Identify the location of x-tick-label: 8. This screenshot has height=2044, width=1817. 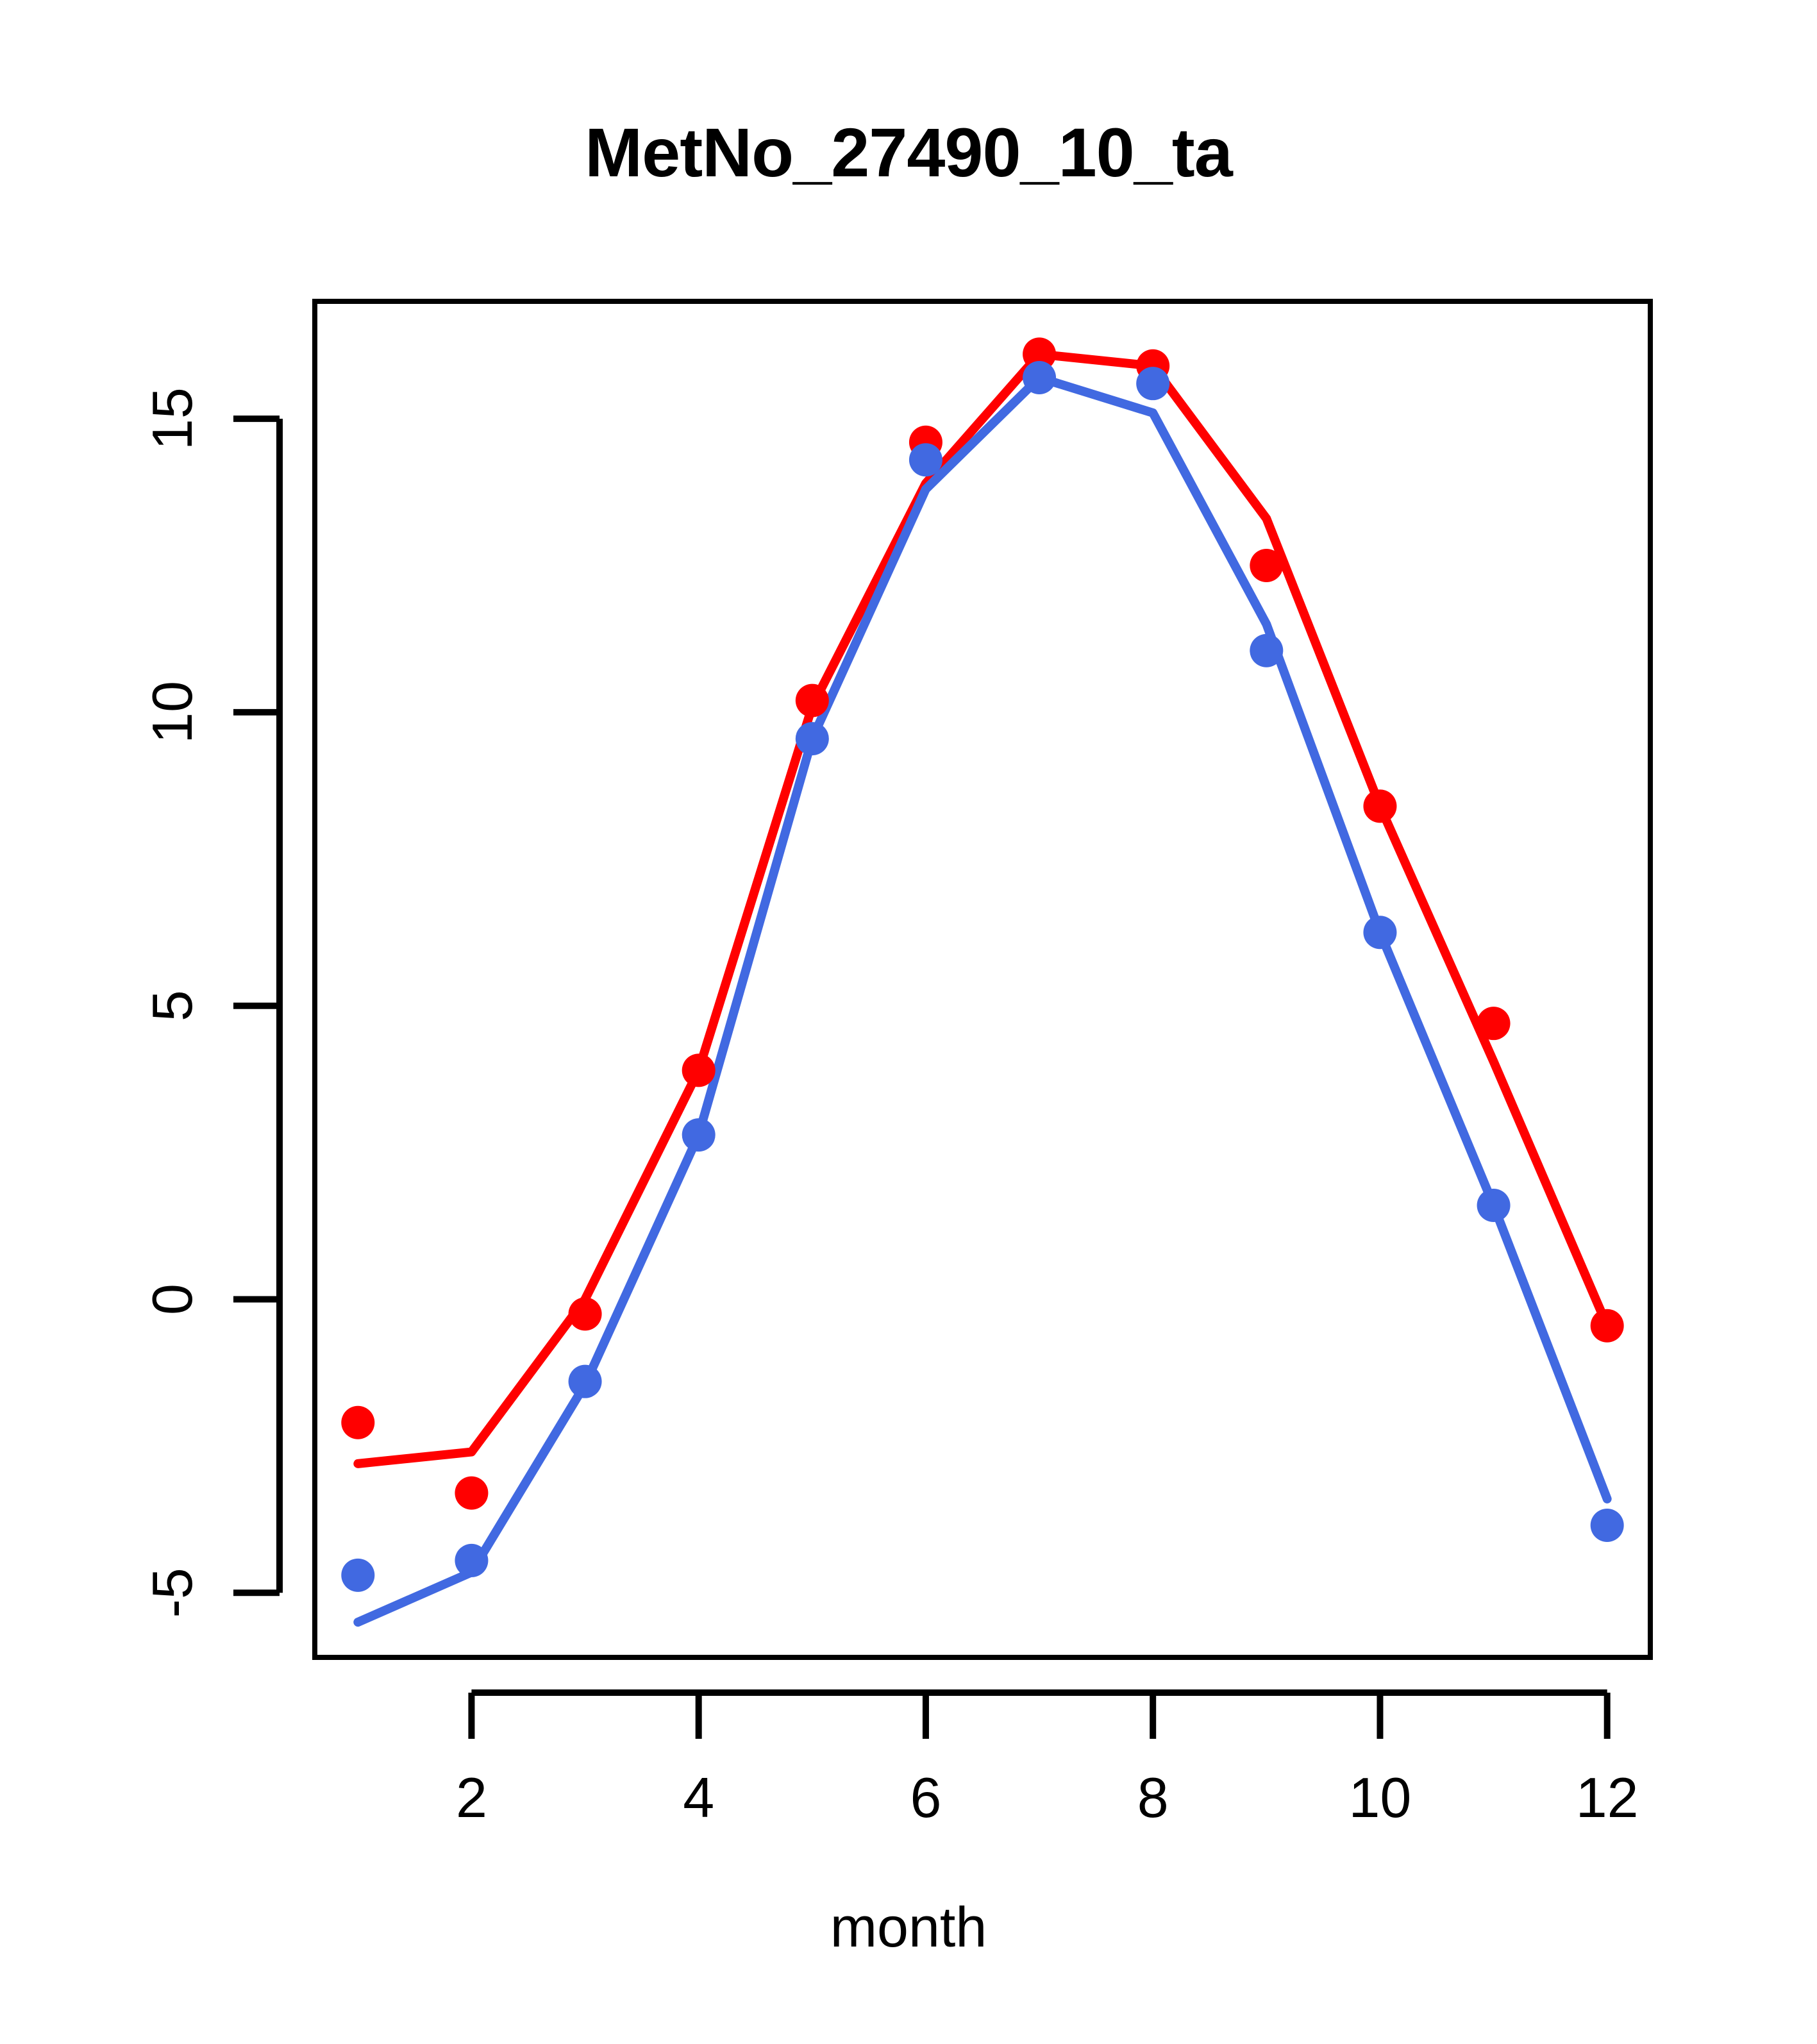
(1153, 1798).